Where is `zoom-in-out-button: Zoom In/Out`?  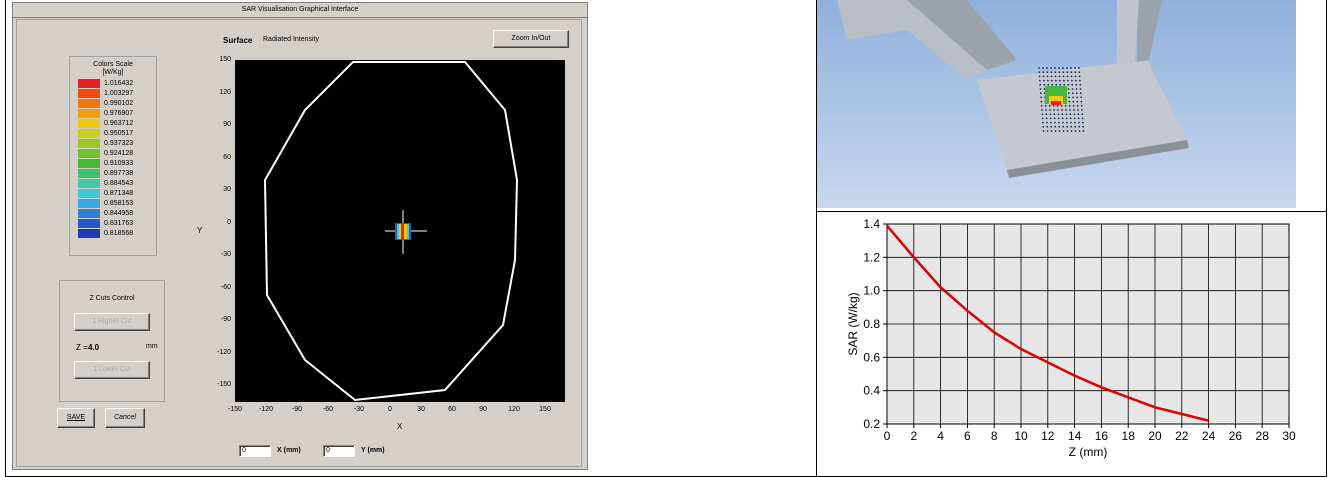
zoom-in-out-button: Zoom In/Out is located at coordinates (531, 39).